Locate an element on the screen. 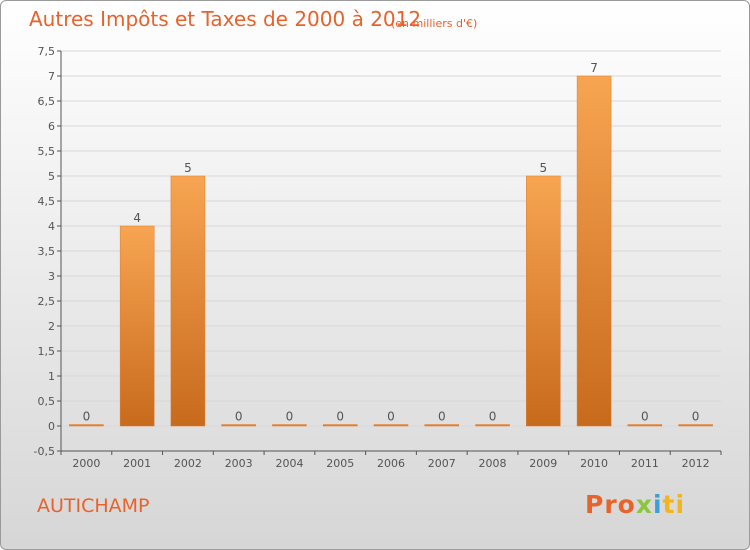 This screenshot has height=550, width=750. data-label-2001: 4 is located at coordinates (137, 218).